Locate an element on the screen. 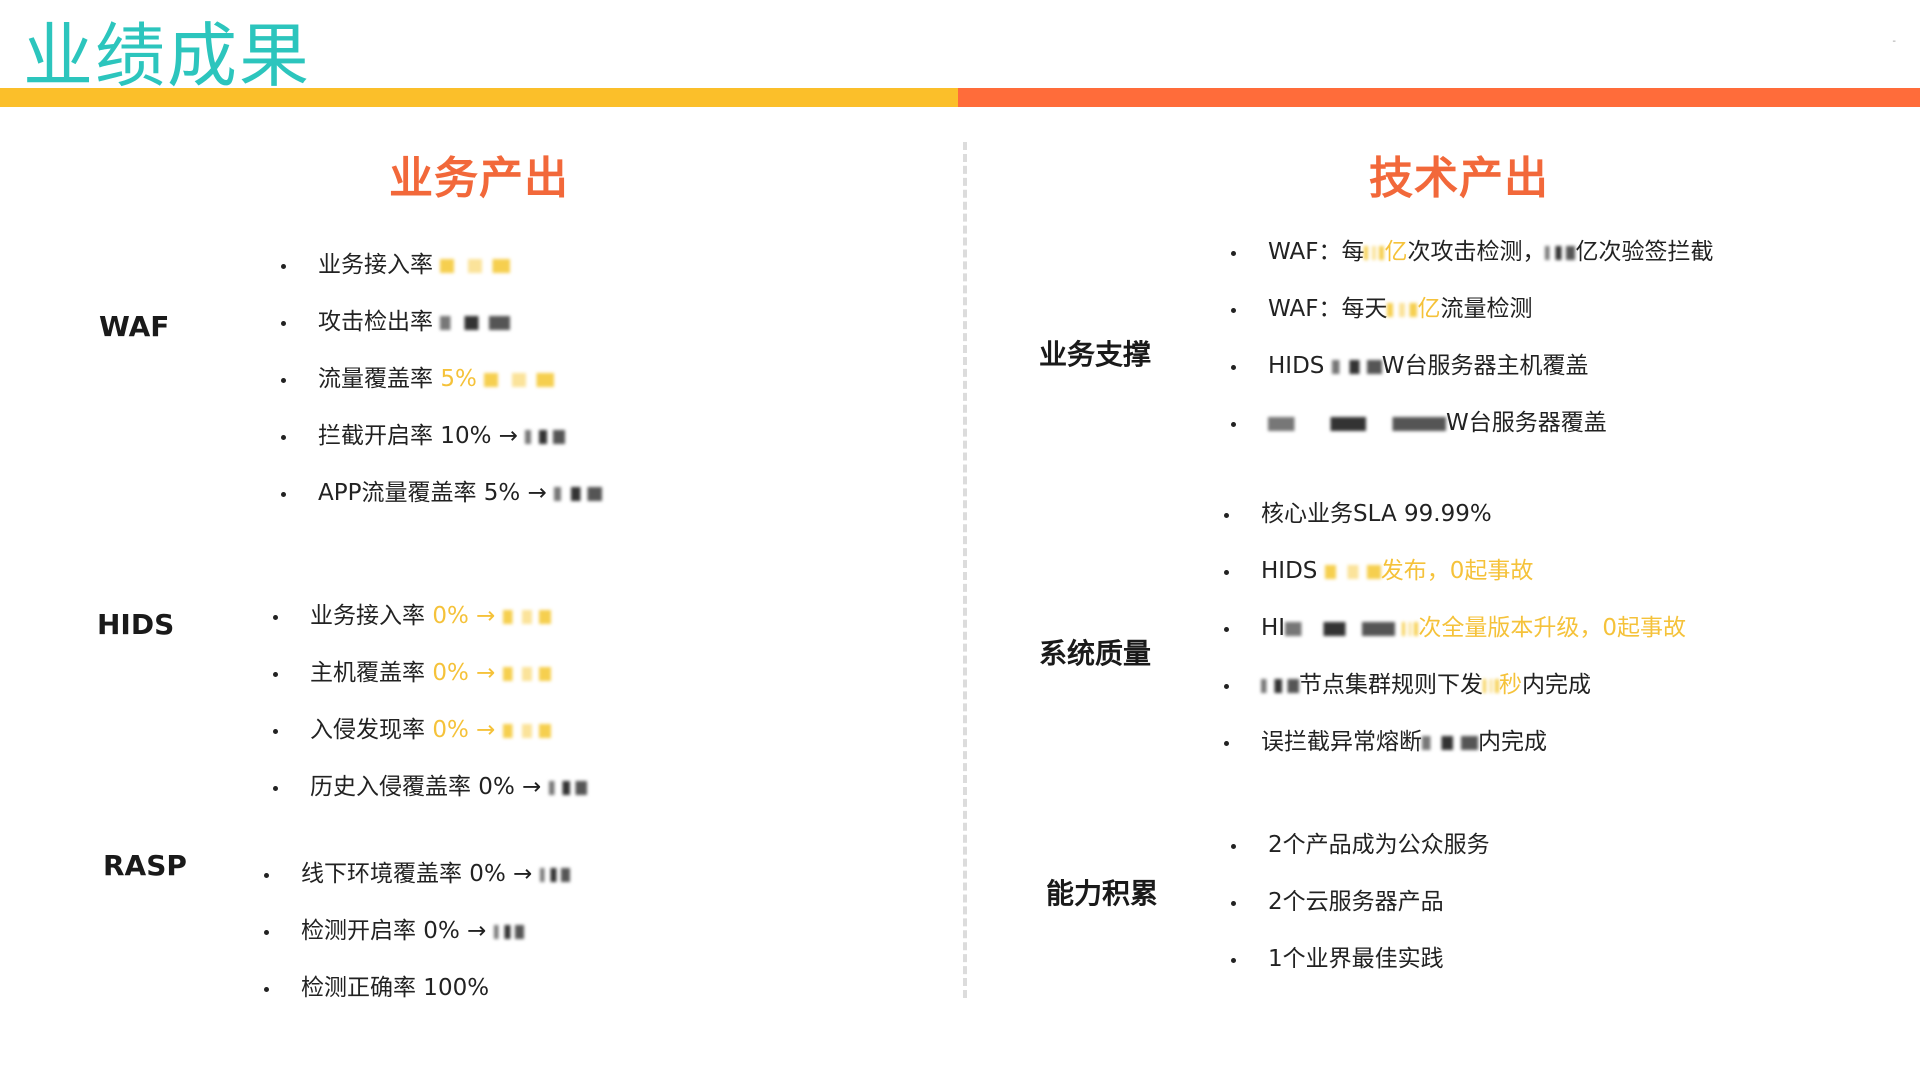  list-item: 业务接入率 is located at coordinates (441, 265).